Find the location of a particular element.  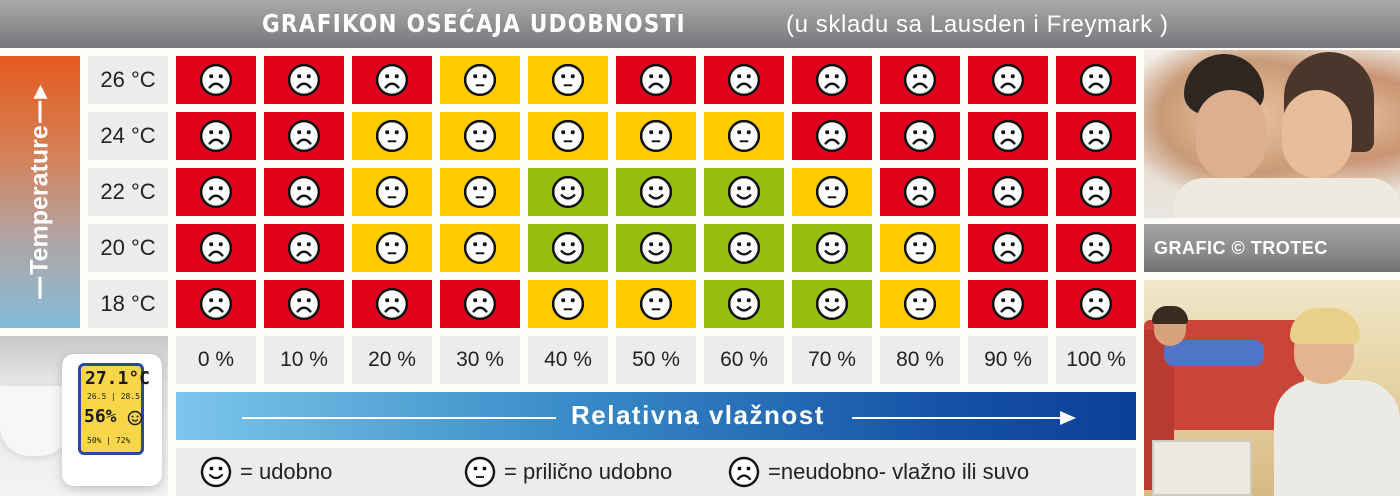

device-screen: 27.1°C 26.5 | 28.5 56% 50% | 72% is located at coordinates (114, 409).